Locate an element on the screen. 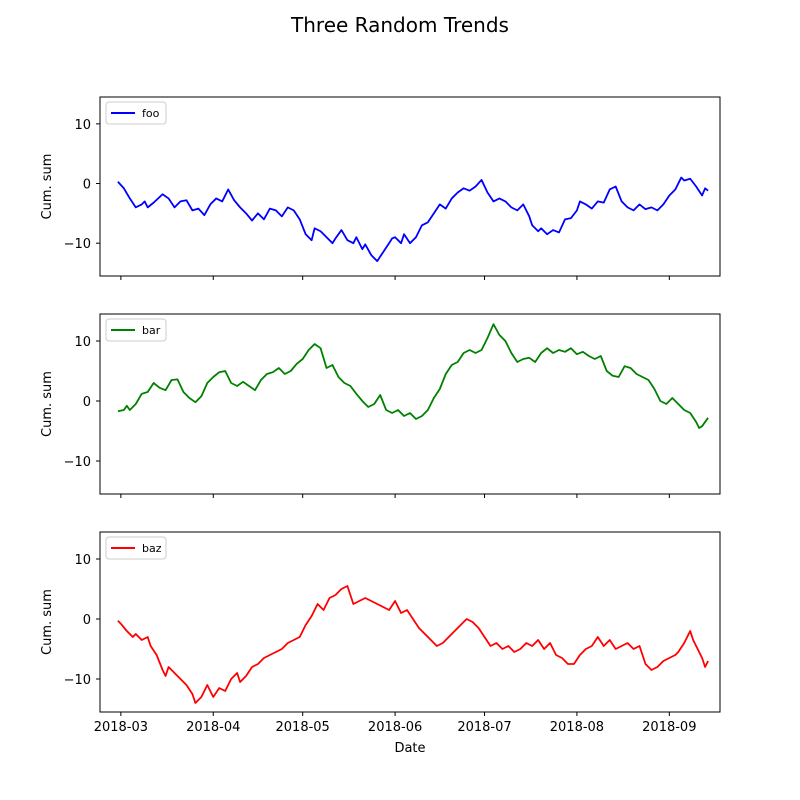 This screenshot has width=800, height=800. x-tick-label: 2018-08 is located at coordinates (577, 727).